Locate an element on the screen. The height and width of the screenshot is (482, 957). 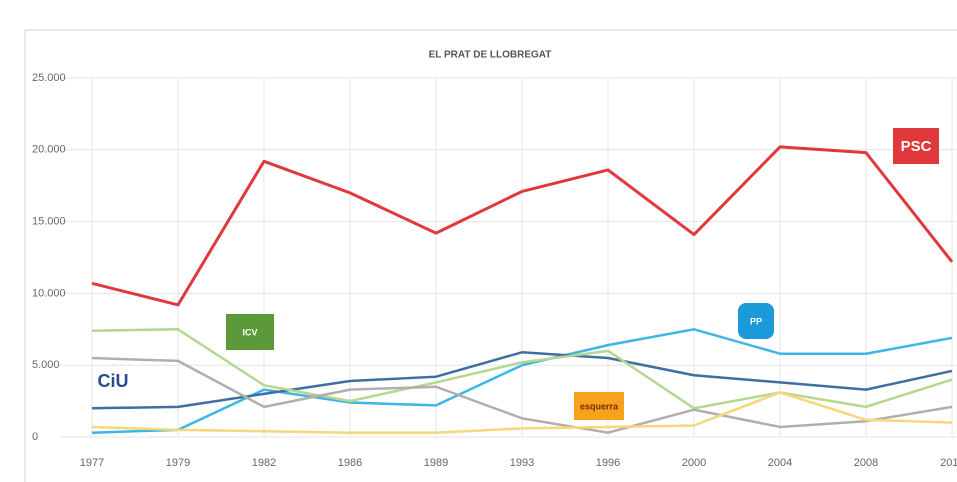
x-tick-label: 1979 is located at coordinates (178, 463).